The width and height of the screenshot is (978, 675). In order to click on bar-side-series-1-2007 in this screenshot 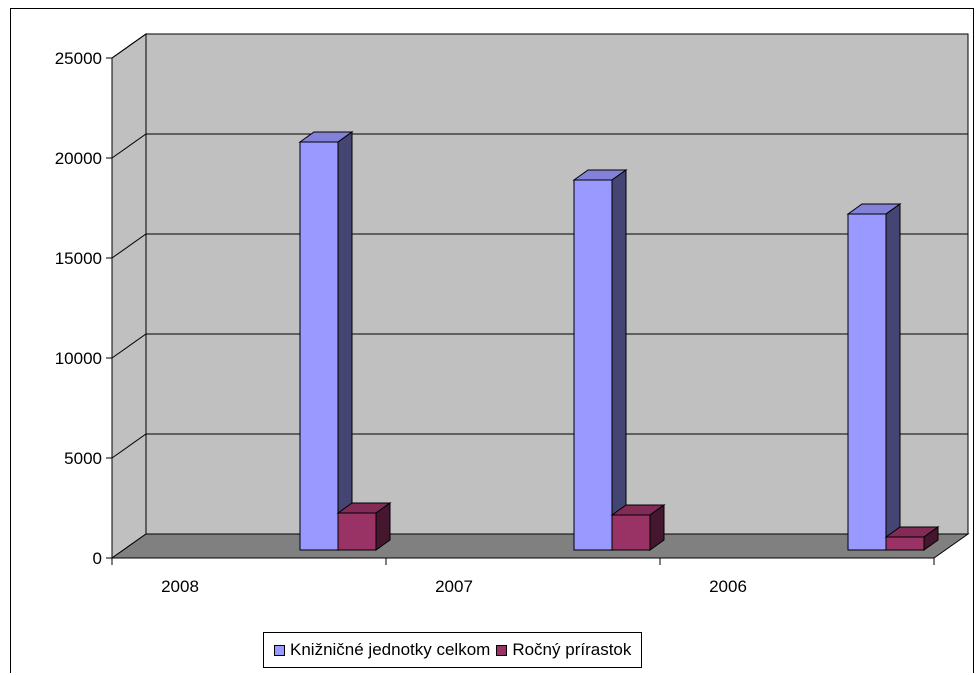, I will do `click(657, 527)`.